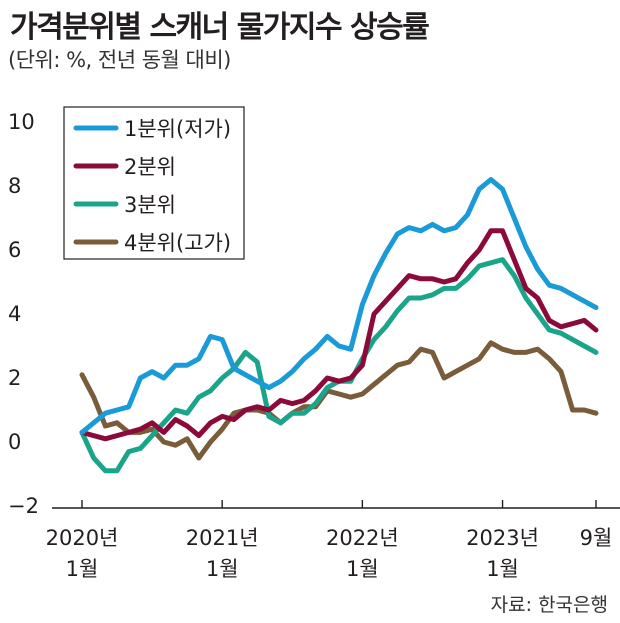  I want to click on legend-label: 4분위(고가), so click(177, 243).